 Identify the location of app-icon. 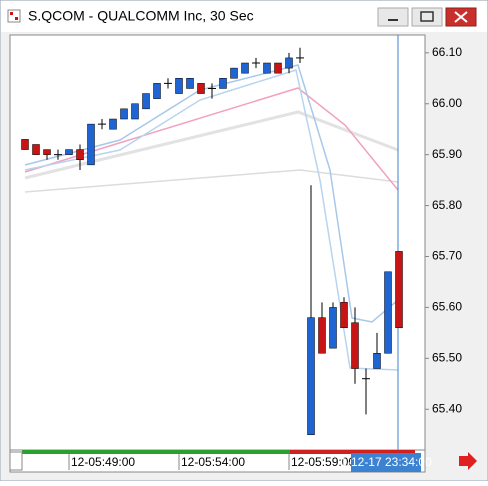
(14, 16).